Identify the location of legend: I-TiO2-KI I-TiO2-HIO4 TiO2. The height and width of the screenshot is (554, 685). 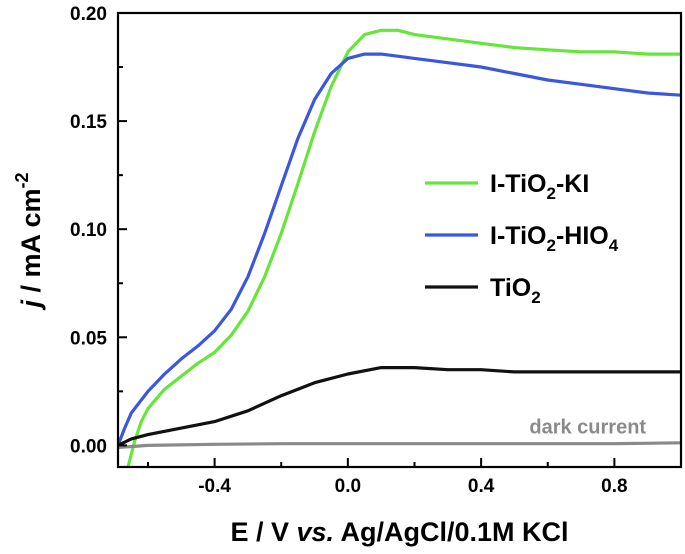
(522, 238).